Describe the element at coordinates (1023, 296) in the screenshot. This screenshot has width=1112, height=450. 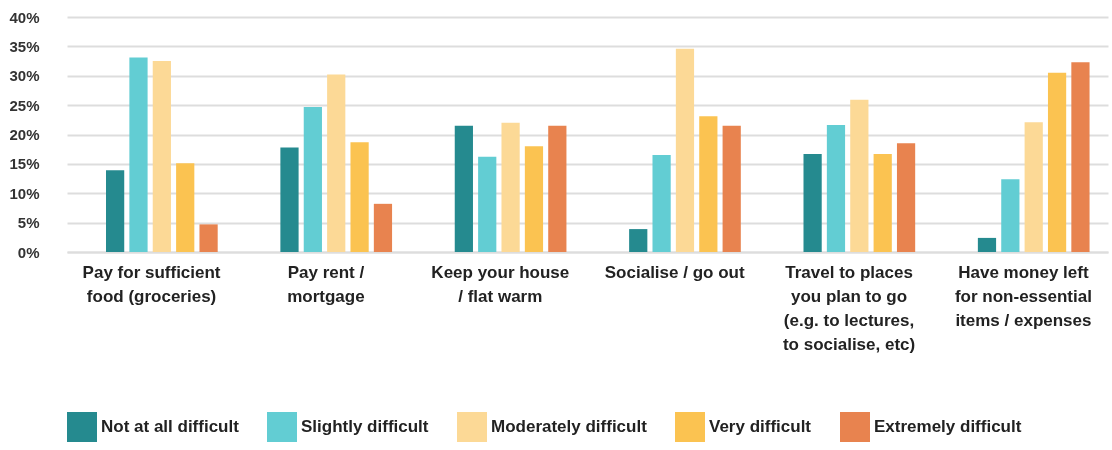
I see `x-tick-label: Have money left for non-essential items / expenses` at that location.